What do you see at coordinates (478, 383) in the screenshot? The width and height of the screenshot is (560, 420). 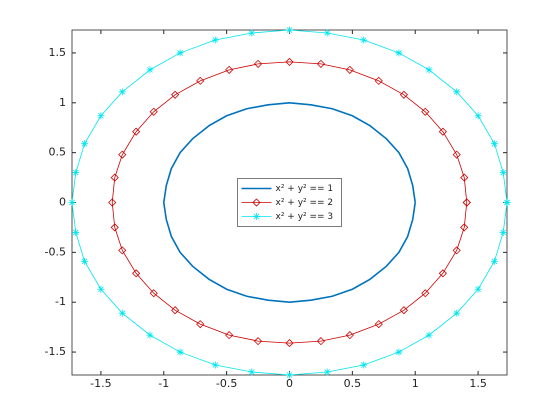 I see `x-tick-label: 1.5` at bounding box center [478, 383].